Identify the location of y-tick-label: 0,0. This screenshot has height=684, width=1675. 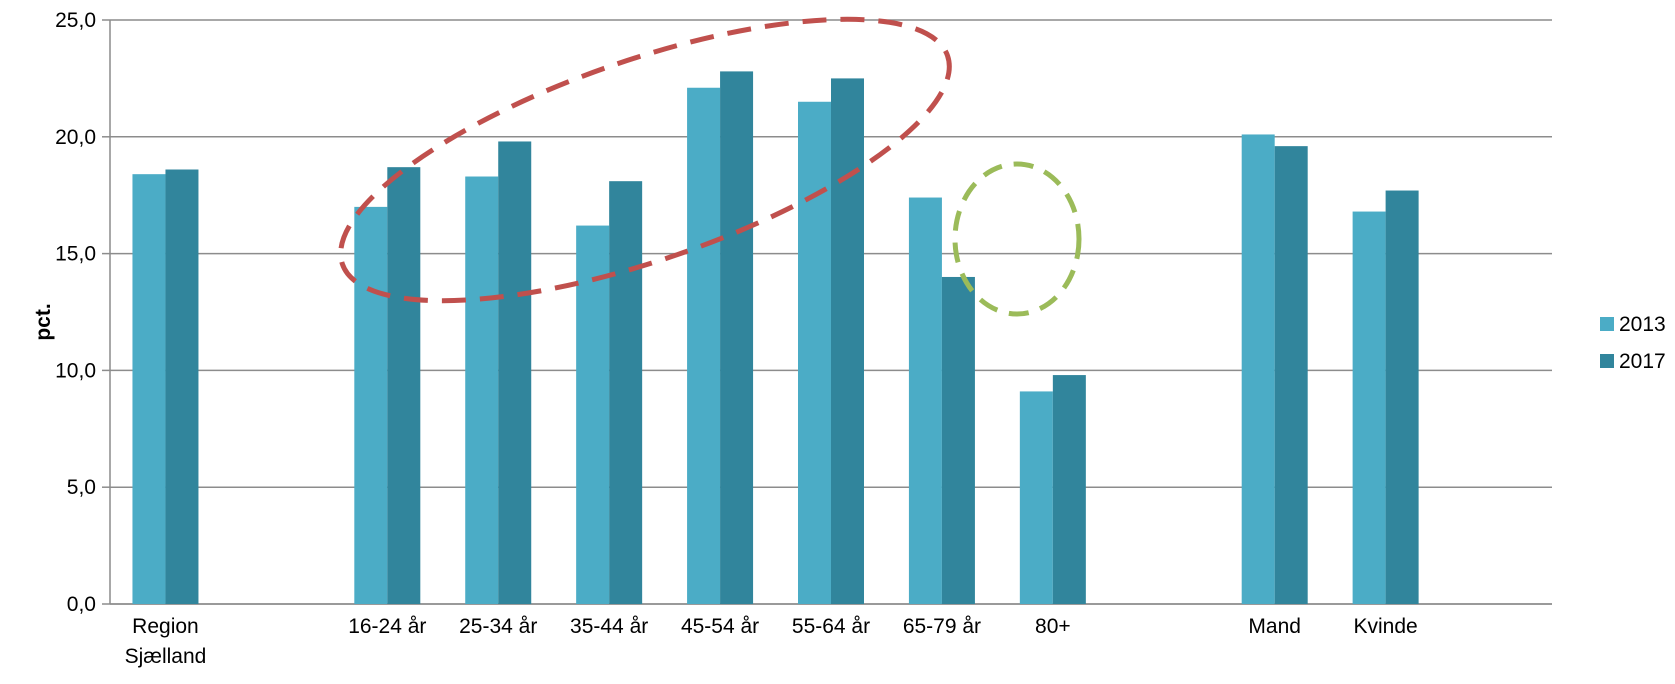
(81, 604).